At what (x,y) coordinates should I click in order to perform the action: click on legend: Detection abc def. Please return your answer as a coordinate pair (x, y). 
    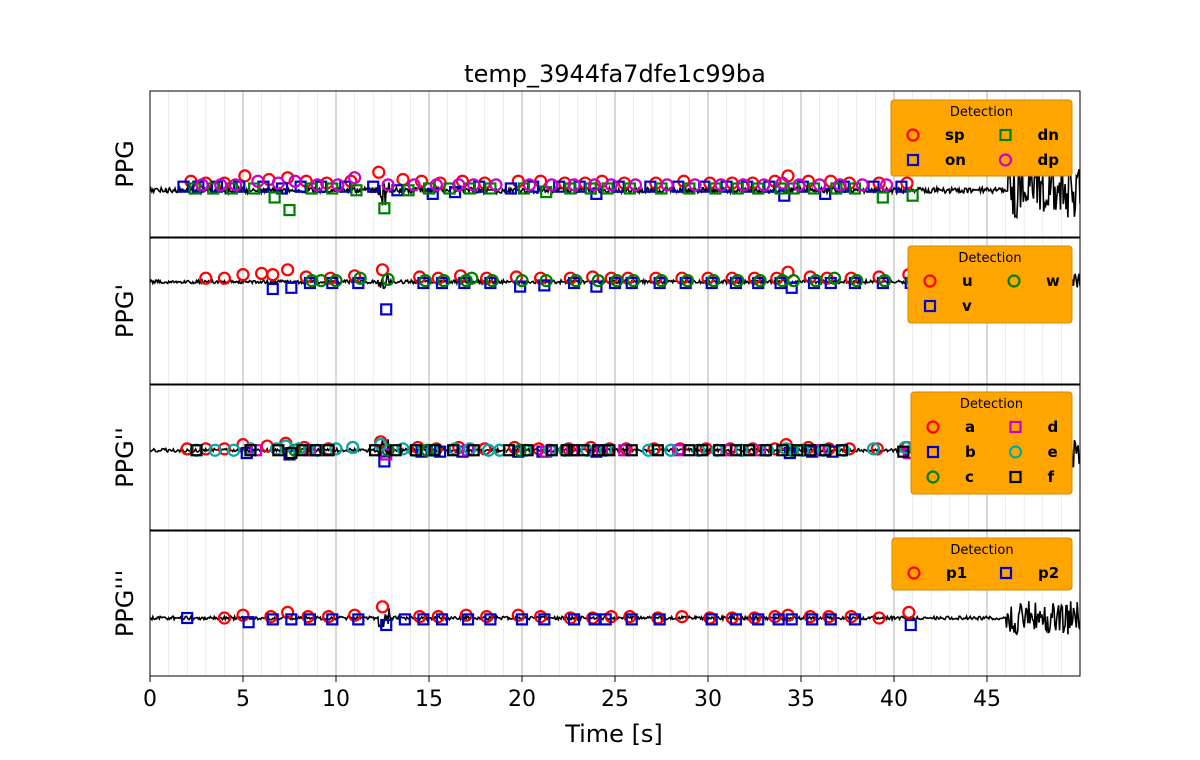
    Looking at the image, I should click on (991, 443).